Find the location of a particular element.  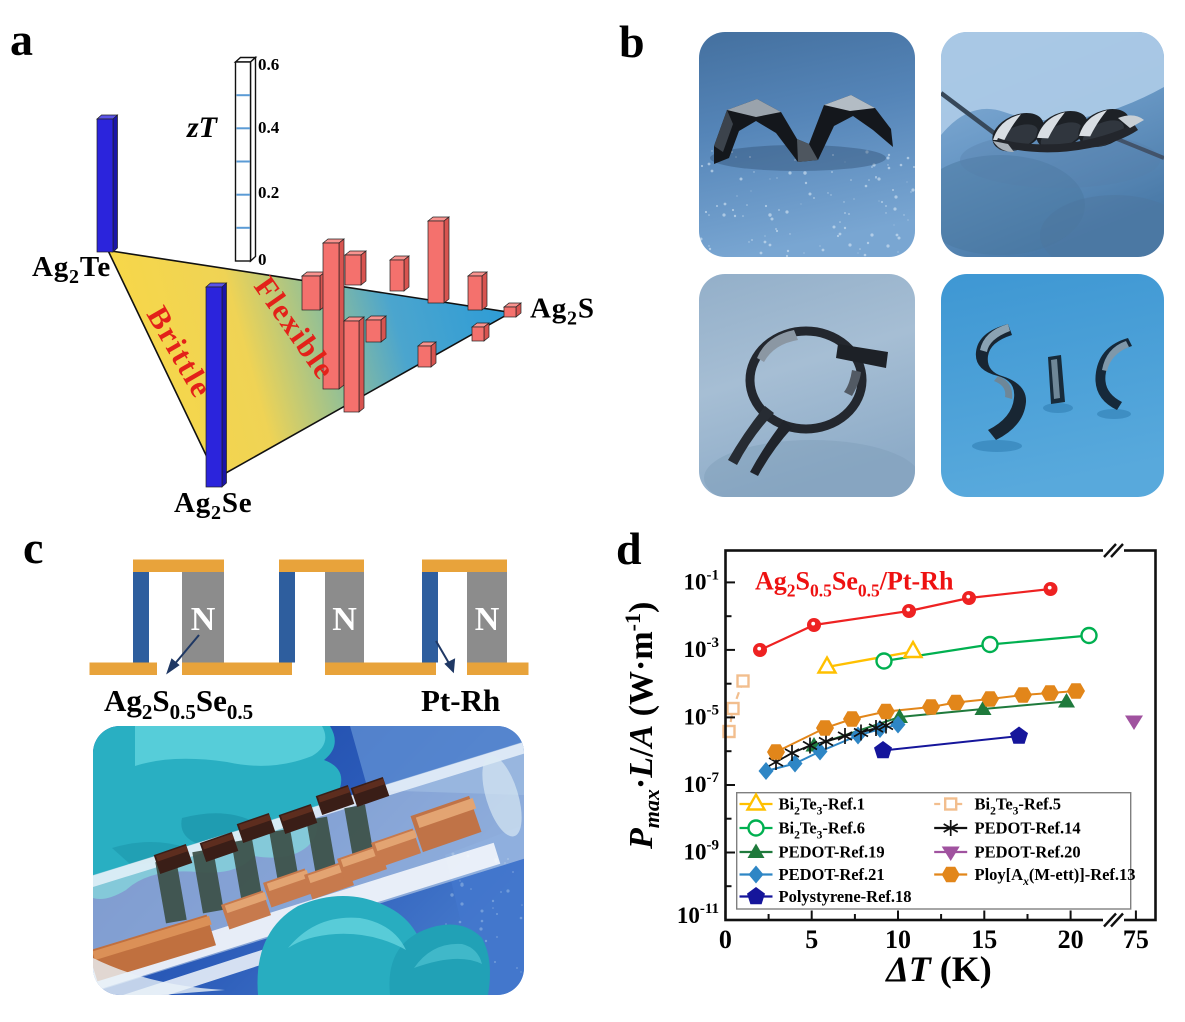

svg-text: Ploy[Ax(M-ett)]-Ref.13 is located at coordinates (1055, 876).